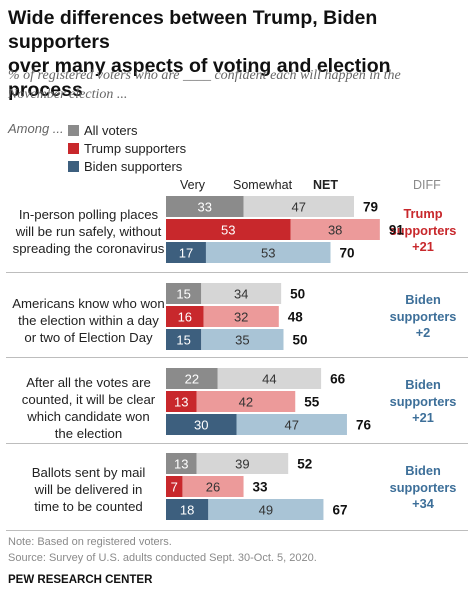 The height and width of the screenshot is (608, 474). I want to click on legend-item-all-voters: All voters, so click(127, 130).